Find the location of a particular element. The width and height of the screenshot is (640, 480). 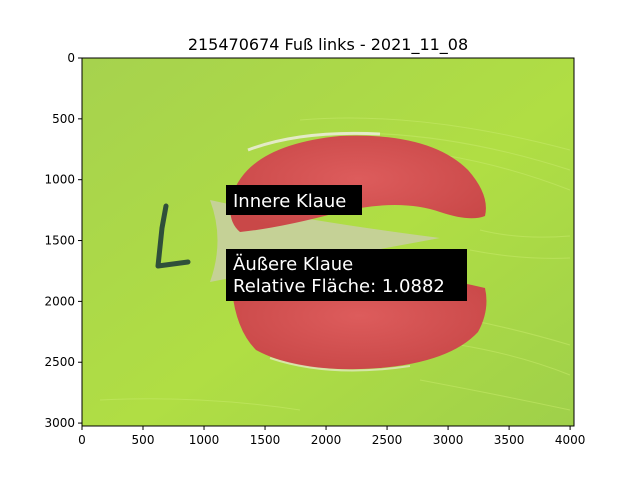

y-axis: 0 500 1000 1500 2000 2500 3000 is located at coordinates (63, 240).